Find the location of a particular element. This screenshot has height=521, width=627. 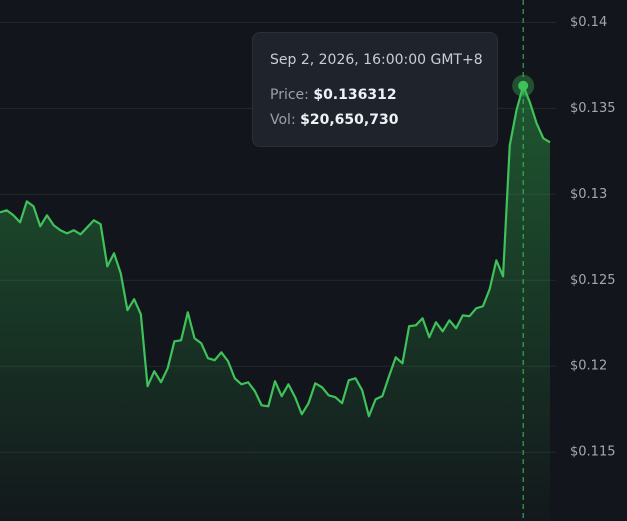

tooltip-price: Price: $0.136312 is located at coordinates (333, 95).